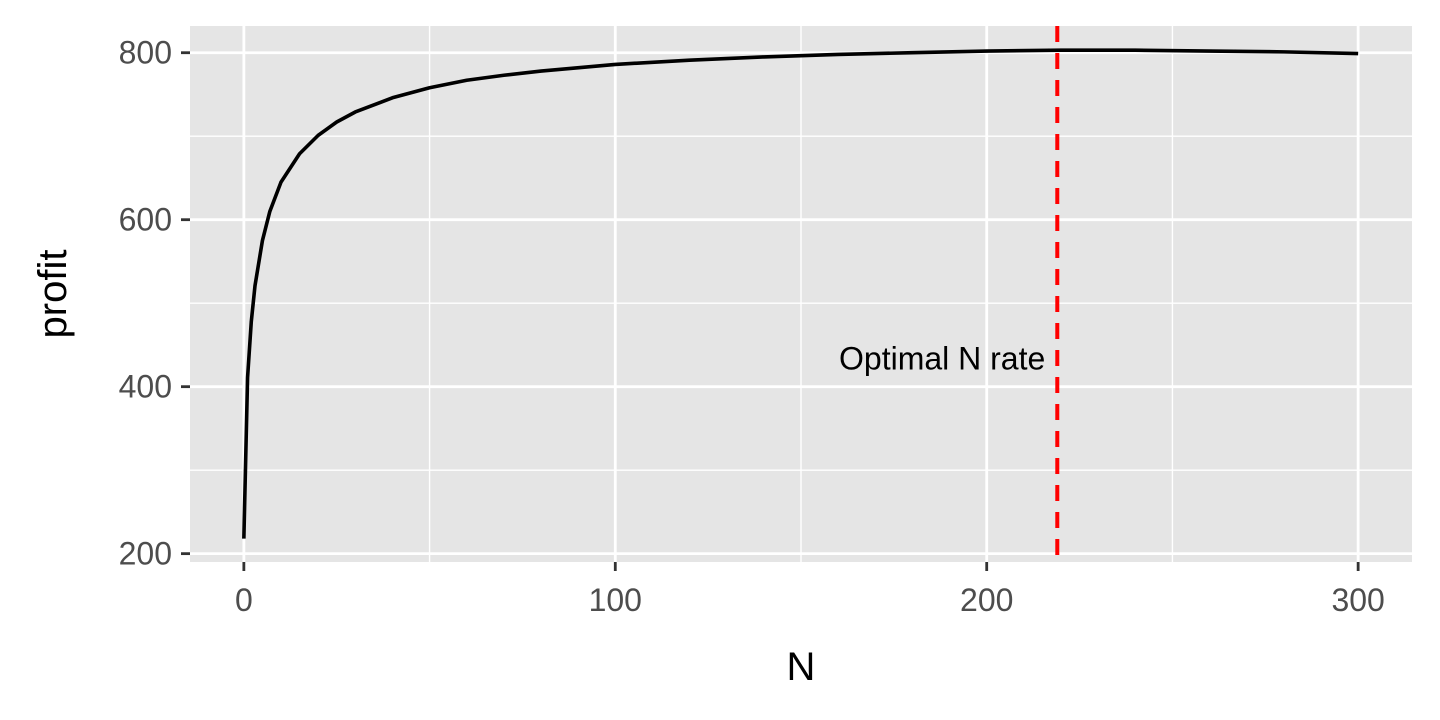  Describe the element at coordinates (154, 303) in the screenshot. I see `y-axis: 200 400 600 800` at that location.